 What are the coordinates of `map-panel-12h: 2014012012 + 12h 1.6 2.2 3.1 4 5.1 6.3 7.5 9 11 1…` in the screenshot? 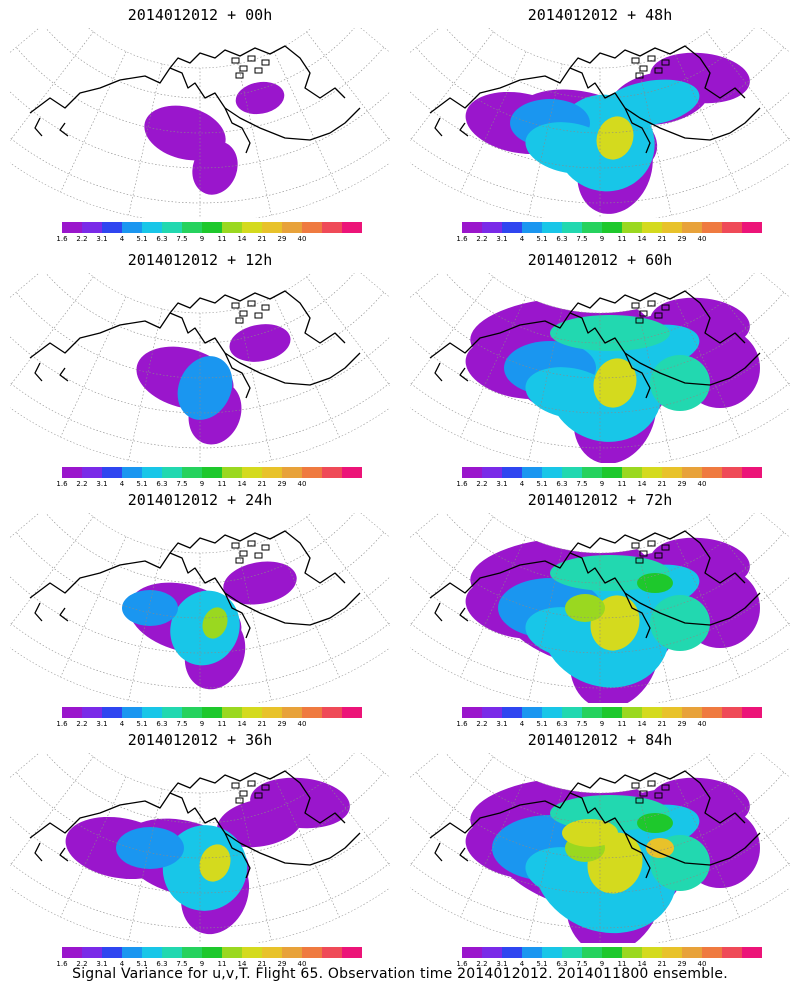 It's located at (200, 367).